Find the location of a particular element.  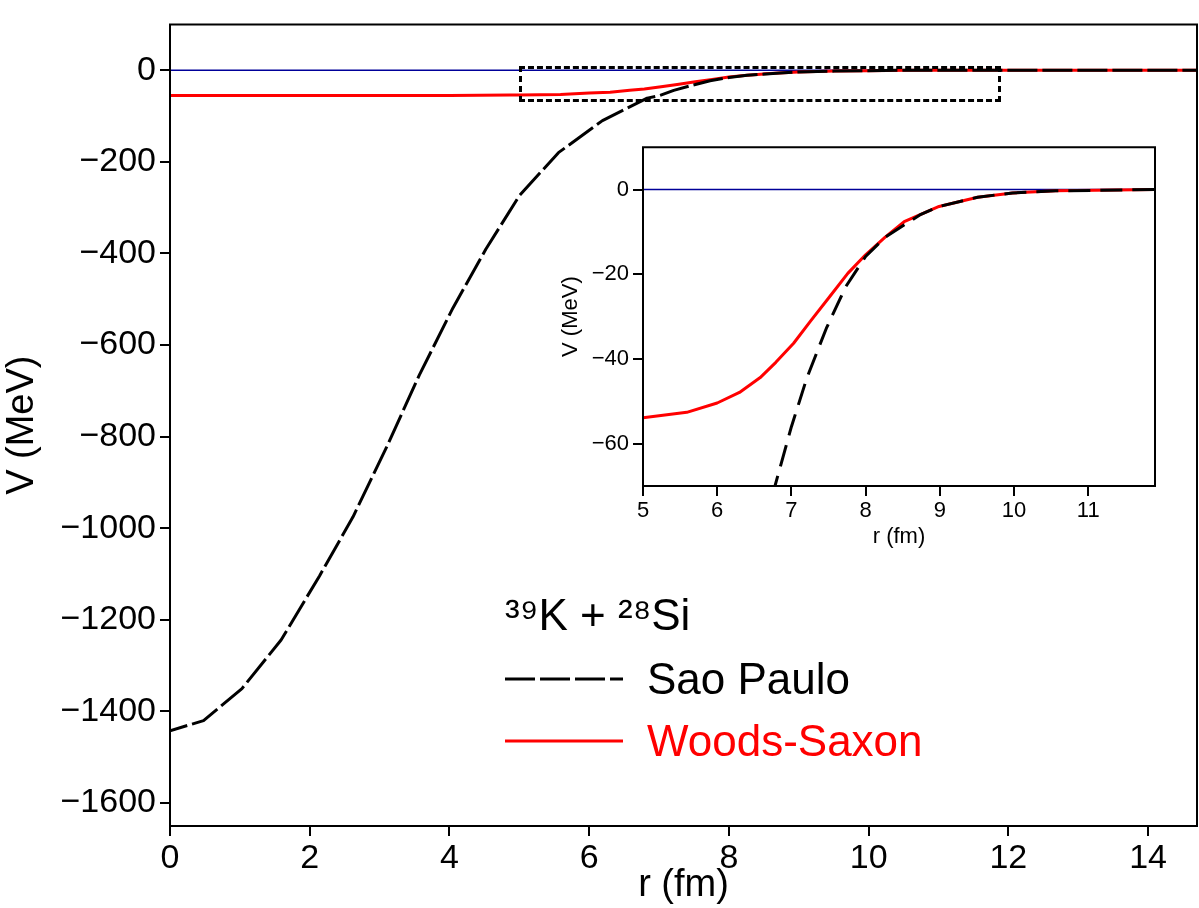

x-tick-label: 9 is located at coordinates (939, 510).